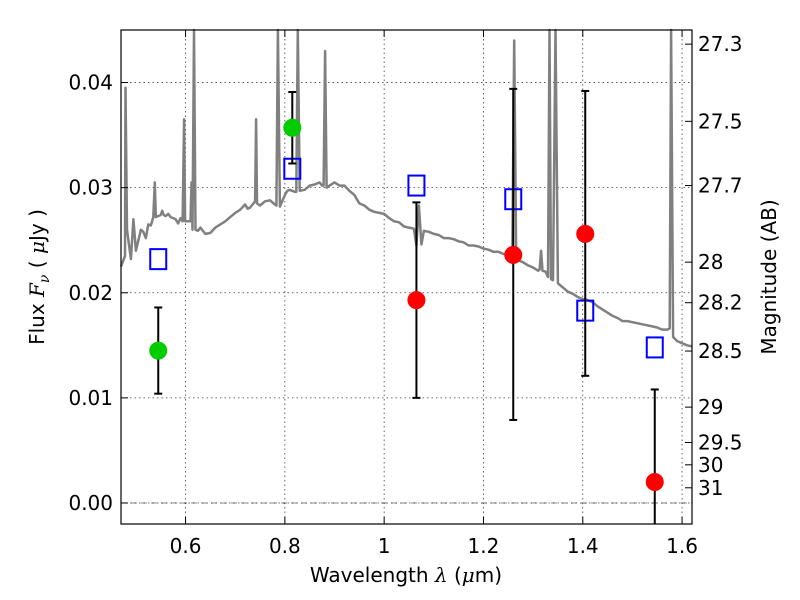 The height and width of the screenshot is (600, 800). I want to click on mag-tick-label: 29, so click(710, 407).